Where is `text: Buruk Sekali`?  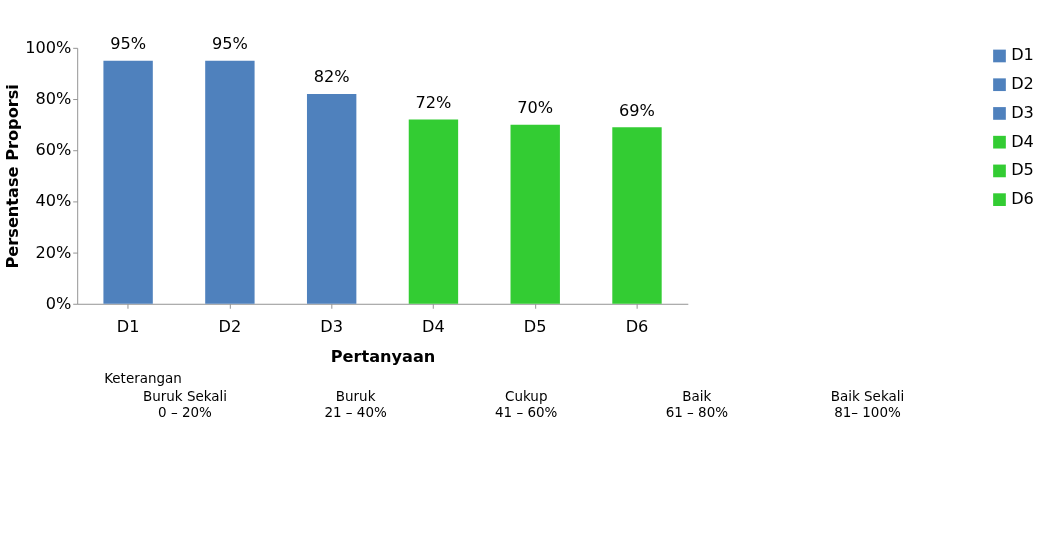 text: Buruk Sekali is located at coordinates (185, 395).